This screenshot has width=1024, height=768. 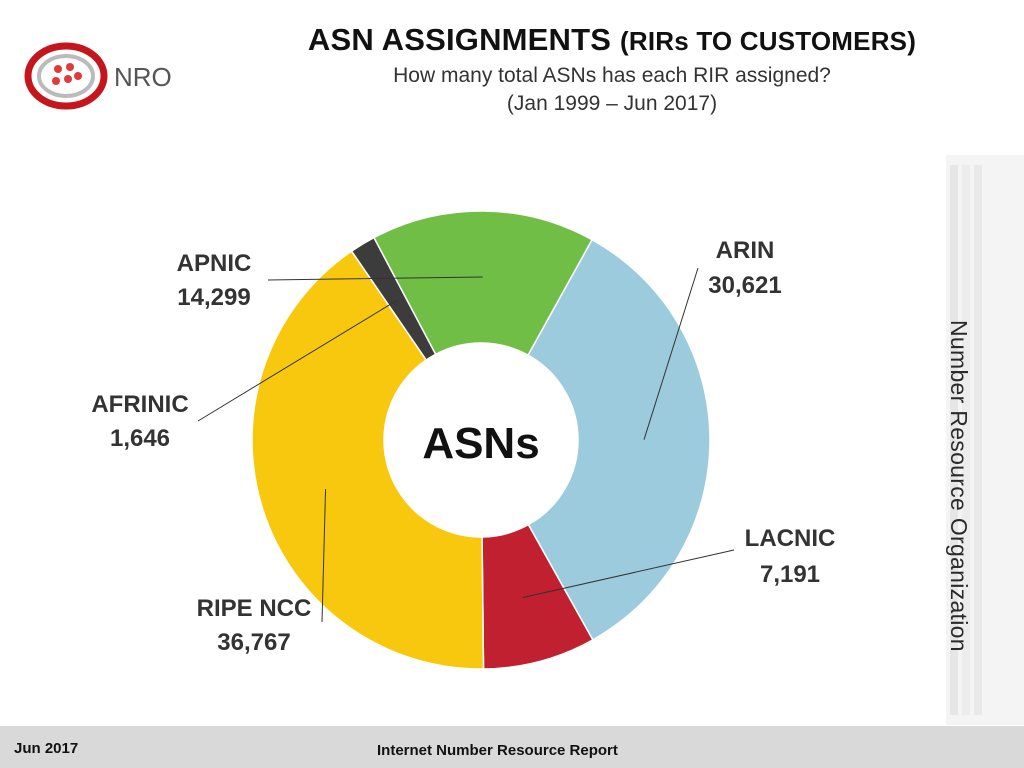 What do you see at coordinates (483, 283) in the screenshot?
I see `slice-apnic` at bounding box center [483, 283].